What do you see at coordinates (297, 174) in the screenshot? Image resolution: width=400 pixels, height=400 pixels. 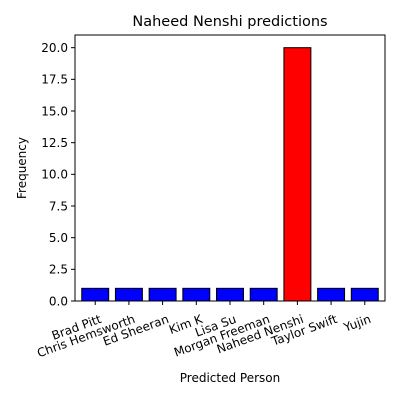 I see `bar-naheed-nenshi` at bounding box center [297, 174].